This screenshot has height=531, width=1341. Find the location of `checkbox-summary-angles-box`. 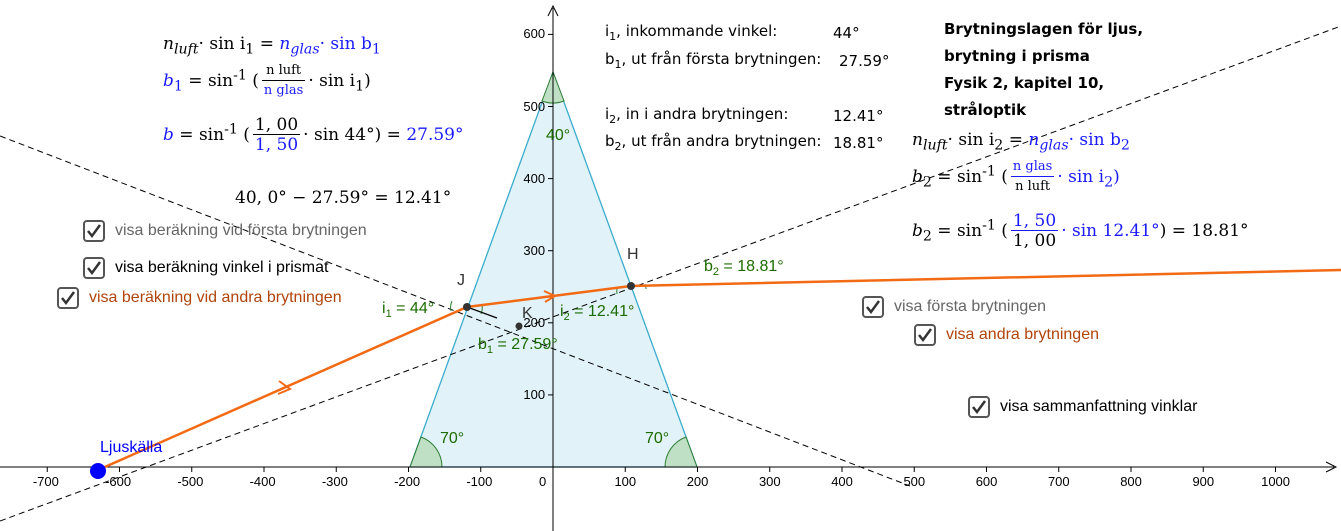

checkbox-summary-angles-box is located at coordinates (979, 407).